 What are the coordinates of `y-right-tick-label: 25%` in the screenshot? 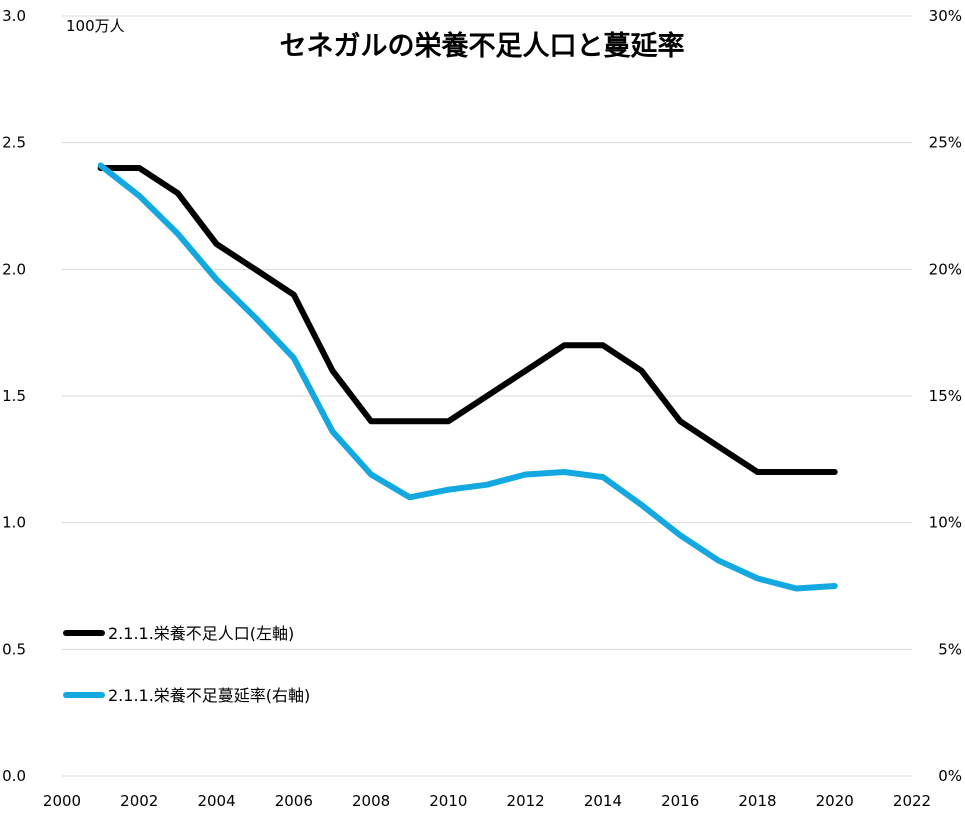 It's located at (945, 143).